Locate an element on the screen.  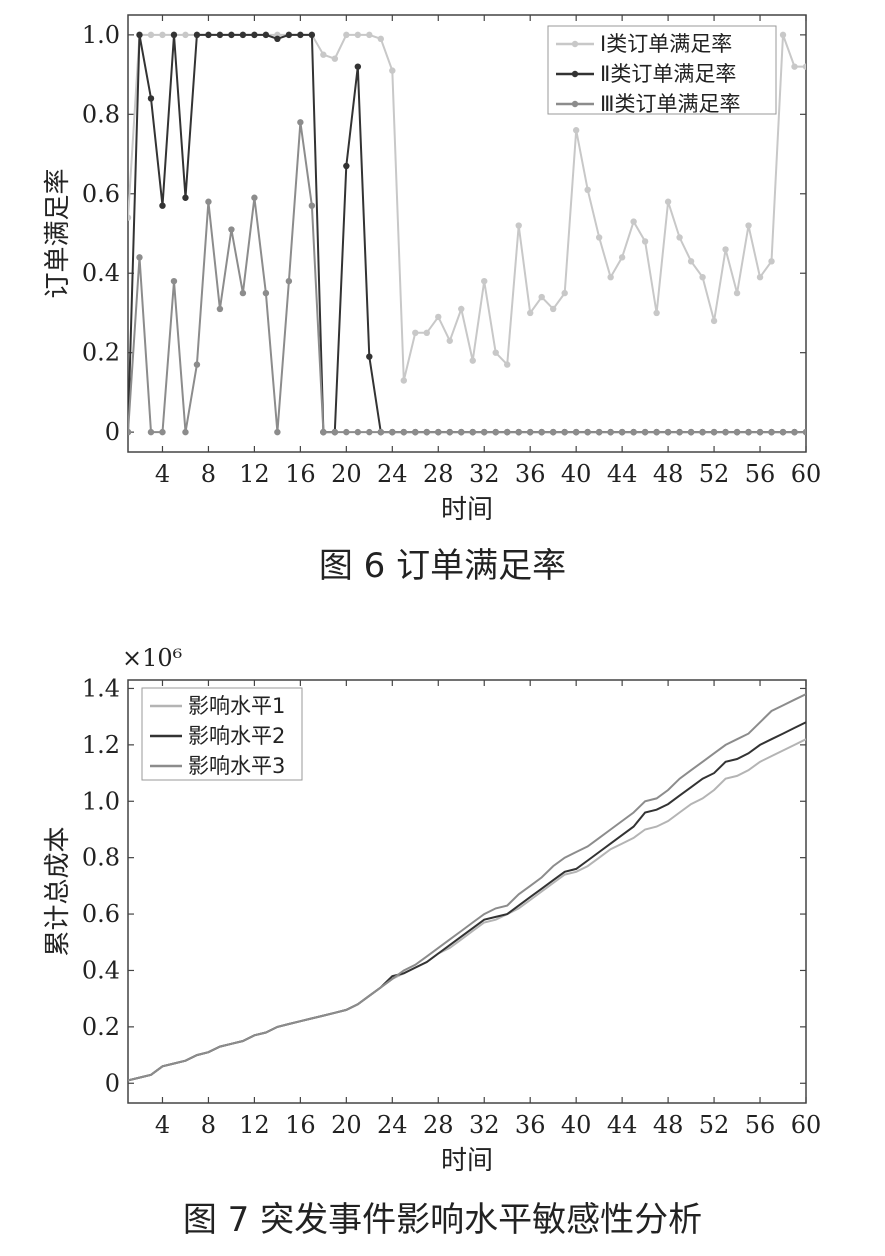
x-tick-label: 56 is located at coordinates (760, 1125).